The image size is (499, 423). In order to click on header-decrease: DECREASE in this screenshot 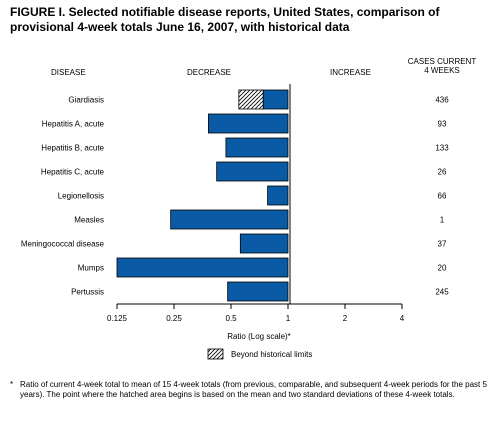, I will do `click(209, 72)`.